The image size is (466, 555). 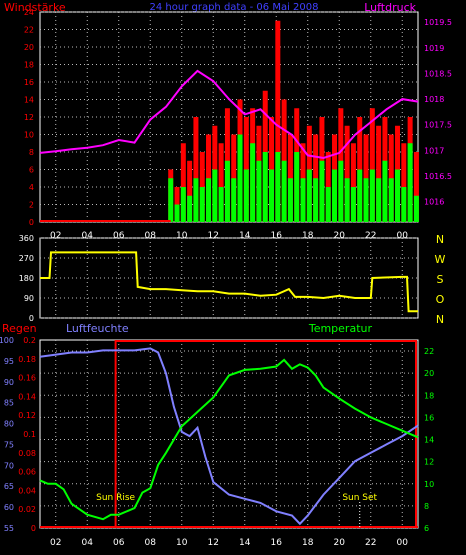 I want to click on x-tick-label: 08, so click(x=151, y=236).